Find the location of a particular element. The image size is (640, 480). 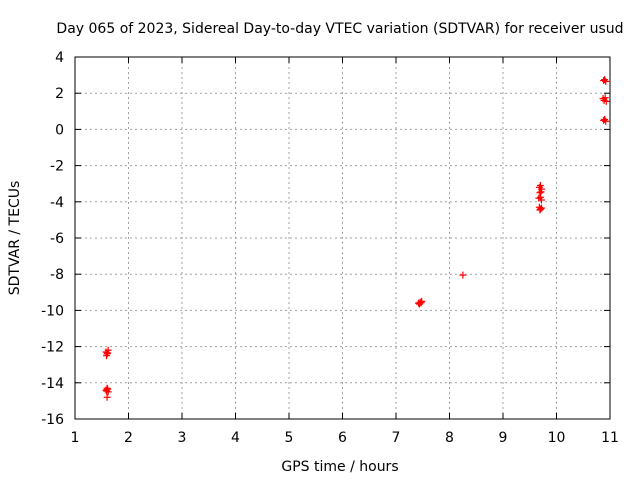

x-tick-label: 11 is located at coordinates (610, 438).